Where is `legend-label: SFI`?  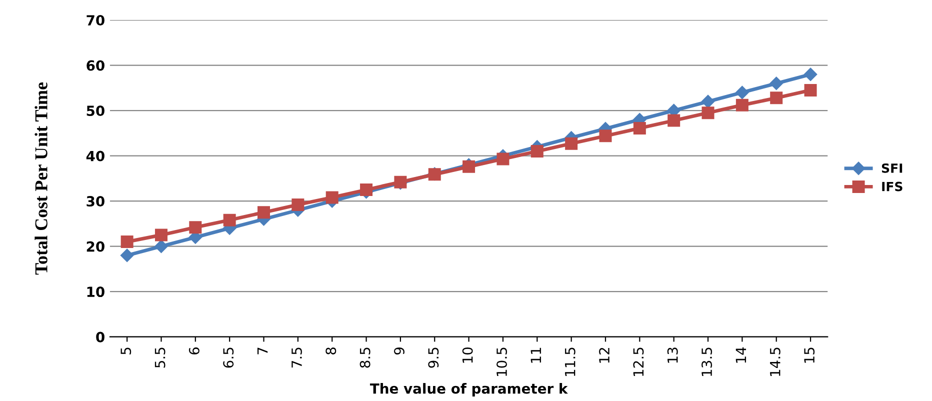
legend-label: SFI is located at coordinates (892, 168).